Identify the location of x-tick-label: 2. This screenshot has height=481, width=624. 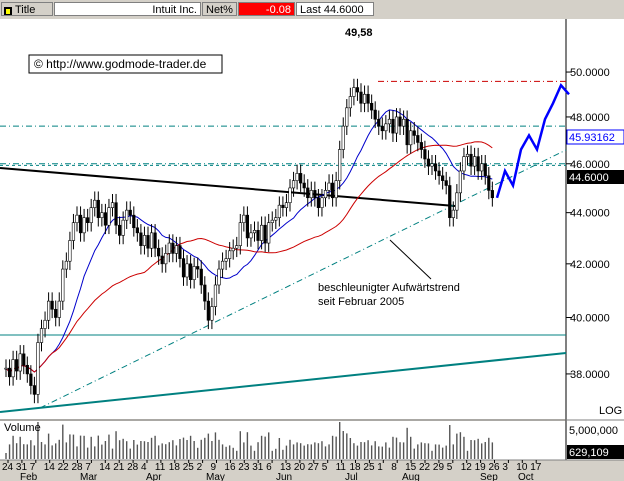
(200, 467).